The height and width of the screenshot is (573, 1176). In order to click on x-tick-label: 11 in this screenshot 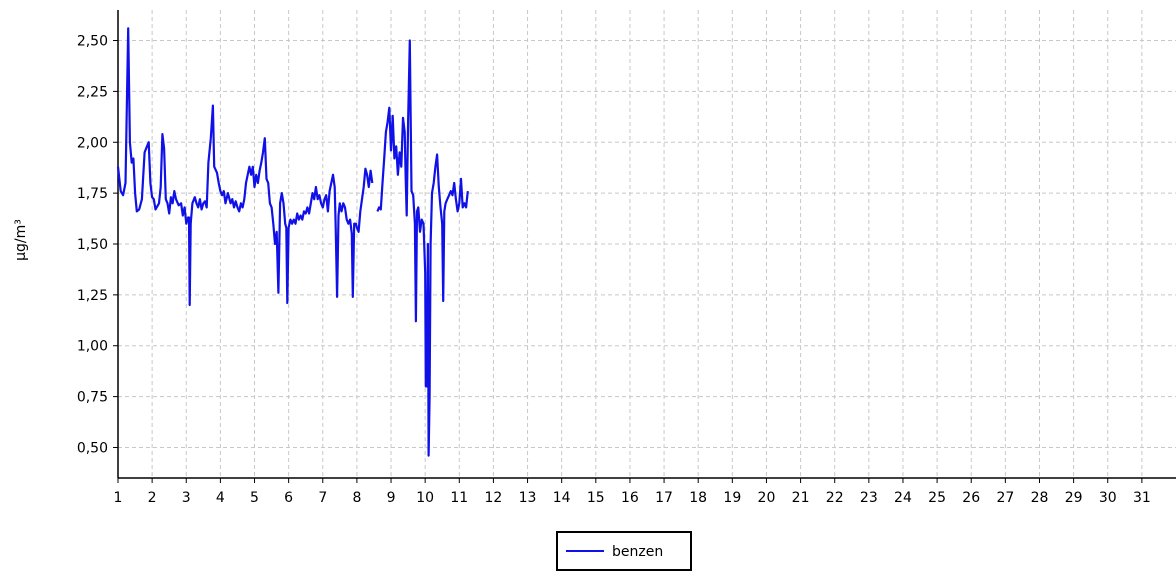, I will do `click(459, 498)`.